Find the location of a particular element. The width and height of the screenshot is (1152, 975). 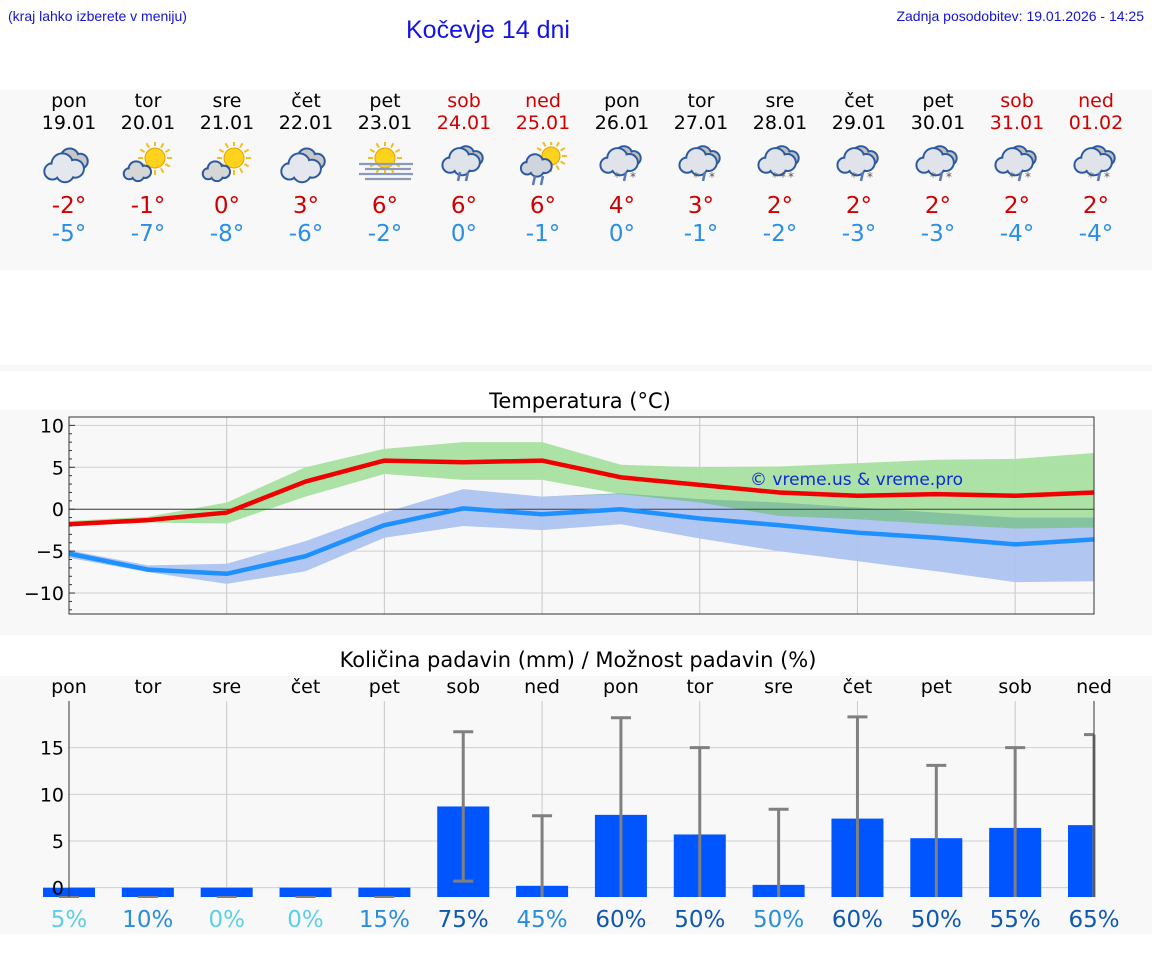

precip-day-label: pet is located at coordinates (384, 687).